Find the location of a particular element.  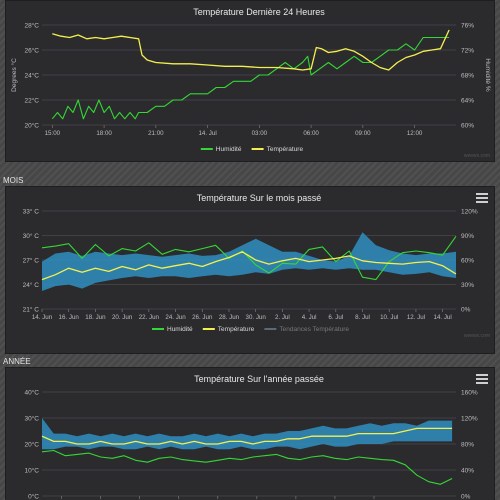

x-tick-label: 20. Jun is located at coordinates (122, 317).